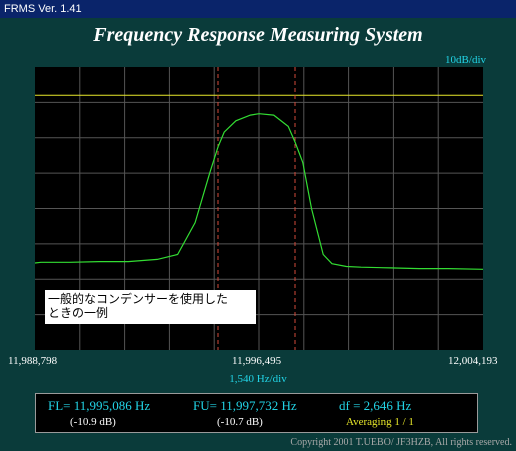  What do you see at coordinates (375, 405) in the screenshot?
I see `df-value: df = 2,646 Hz` at bounding box center [375, 405].